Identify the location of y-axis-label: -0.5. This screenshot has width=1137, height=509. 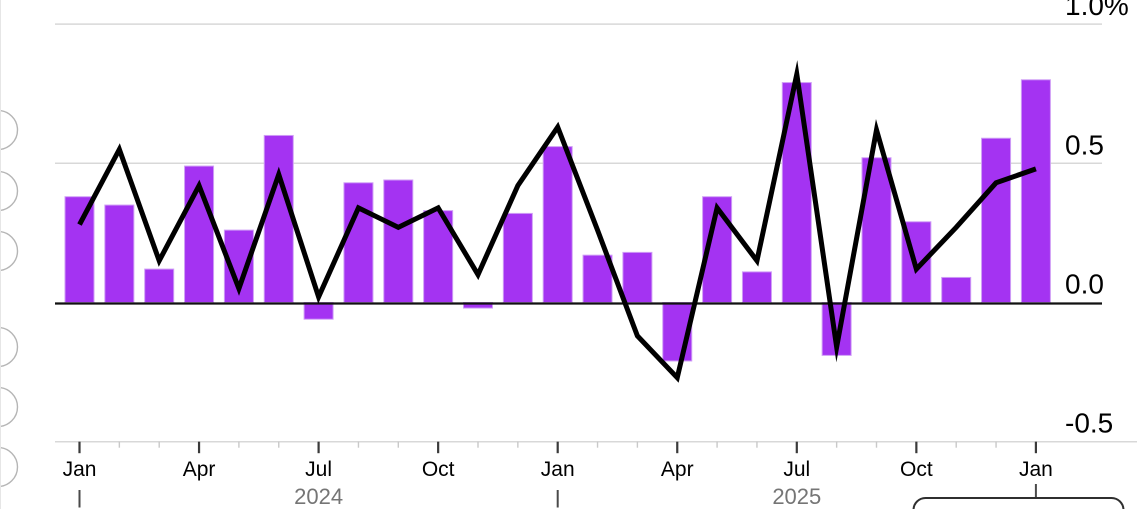
(1089, 423).